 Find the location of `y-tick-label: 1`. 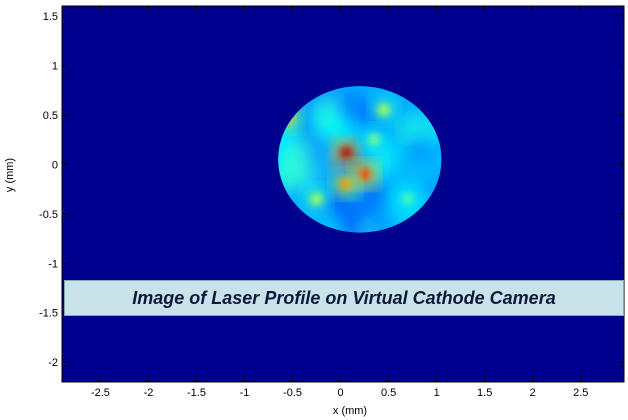

y-tick-label: 1 is located at coordinates (55, 66).